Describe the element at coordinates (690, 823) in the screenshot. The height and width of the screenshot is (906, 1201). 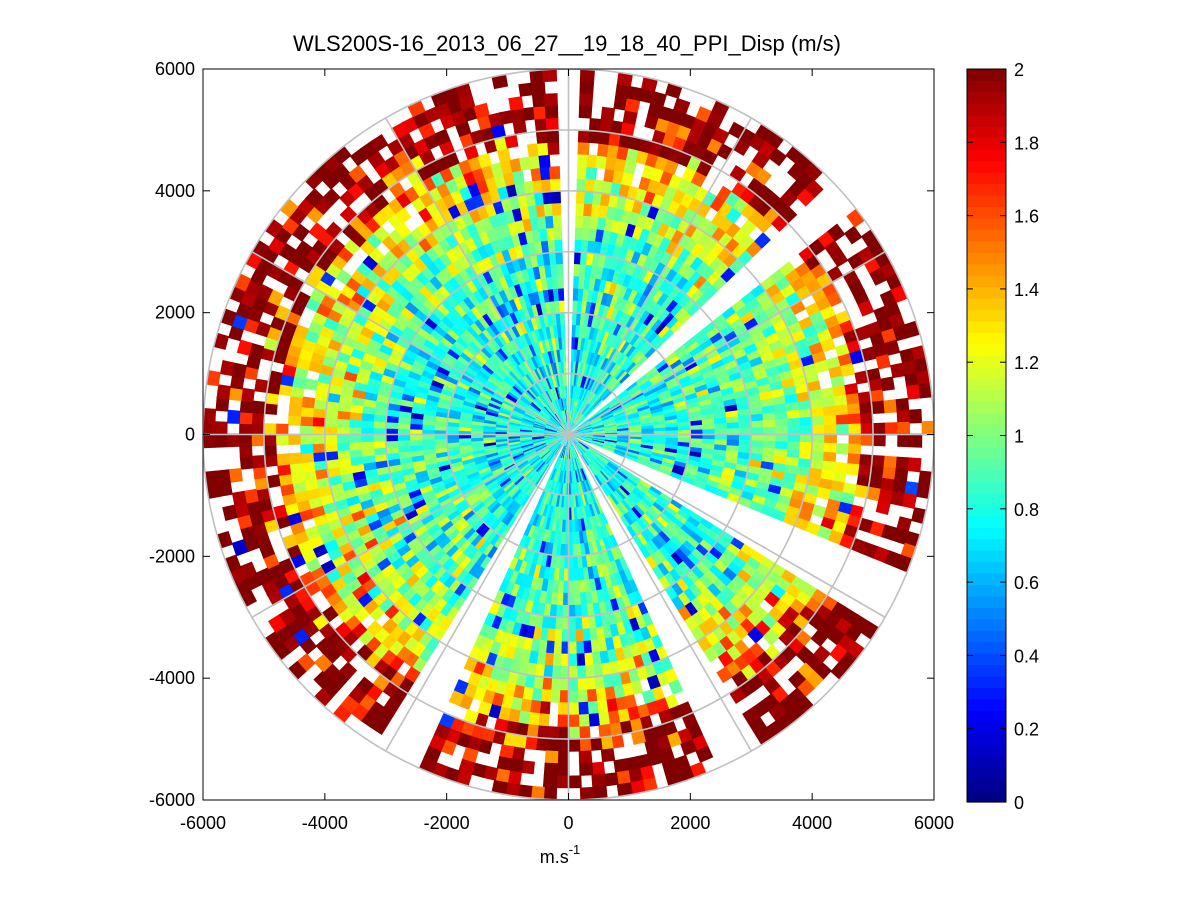
I see `x-tick-label: 2000` at that location.